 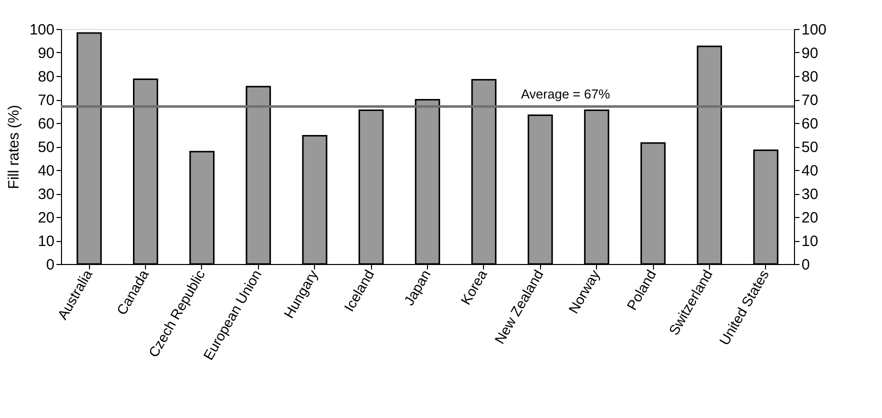 I want to click on y2-tick-label: 70, so click(x=810, y=100).